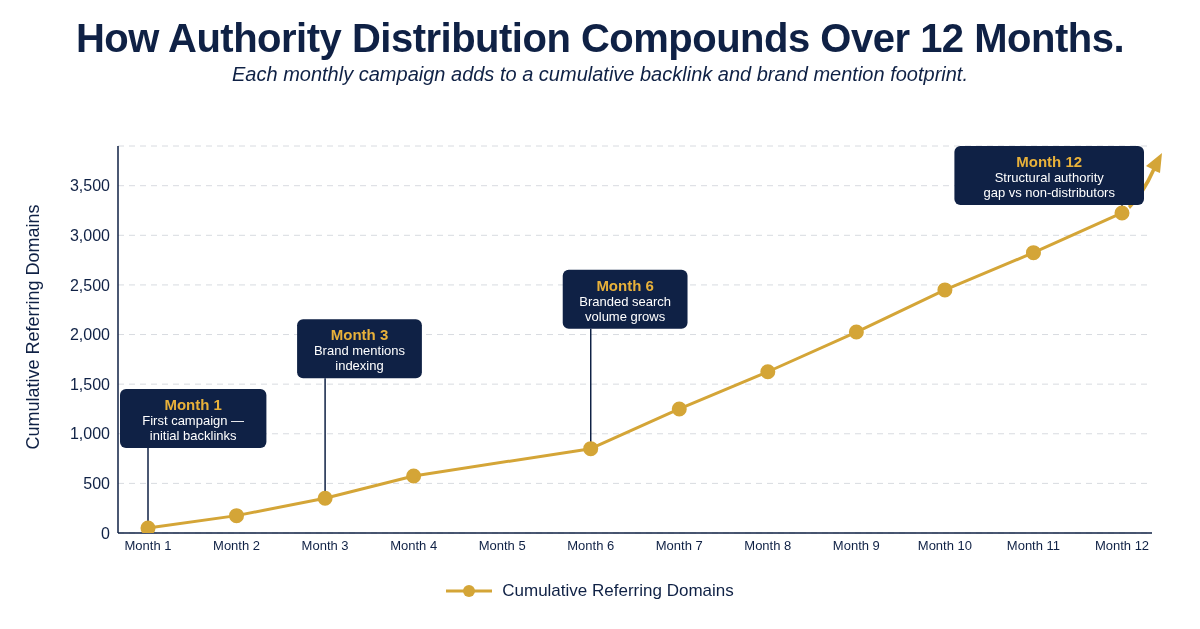 The height and width of the screenshot is (629, 1200). What do you see at coordinates (106, 533) in the screenshot?
I see `y-tick-label: 0` at bounding box center [106, 533].